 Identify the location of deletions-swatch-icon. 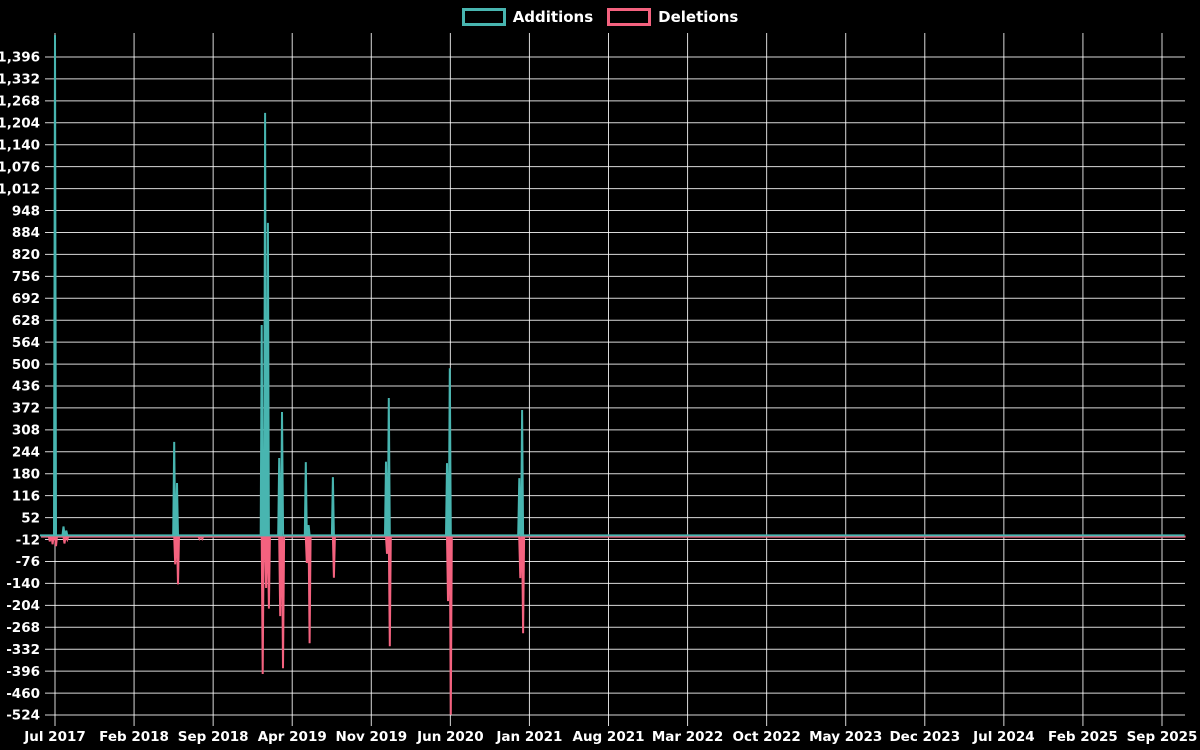
(629, 17).